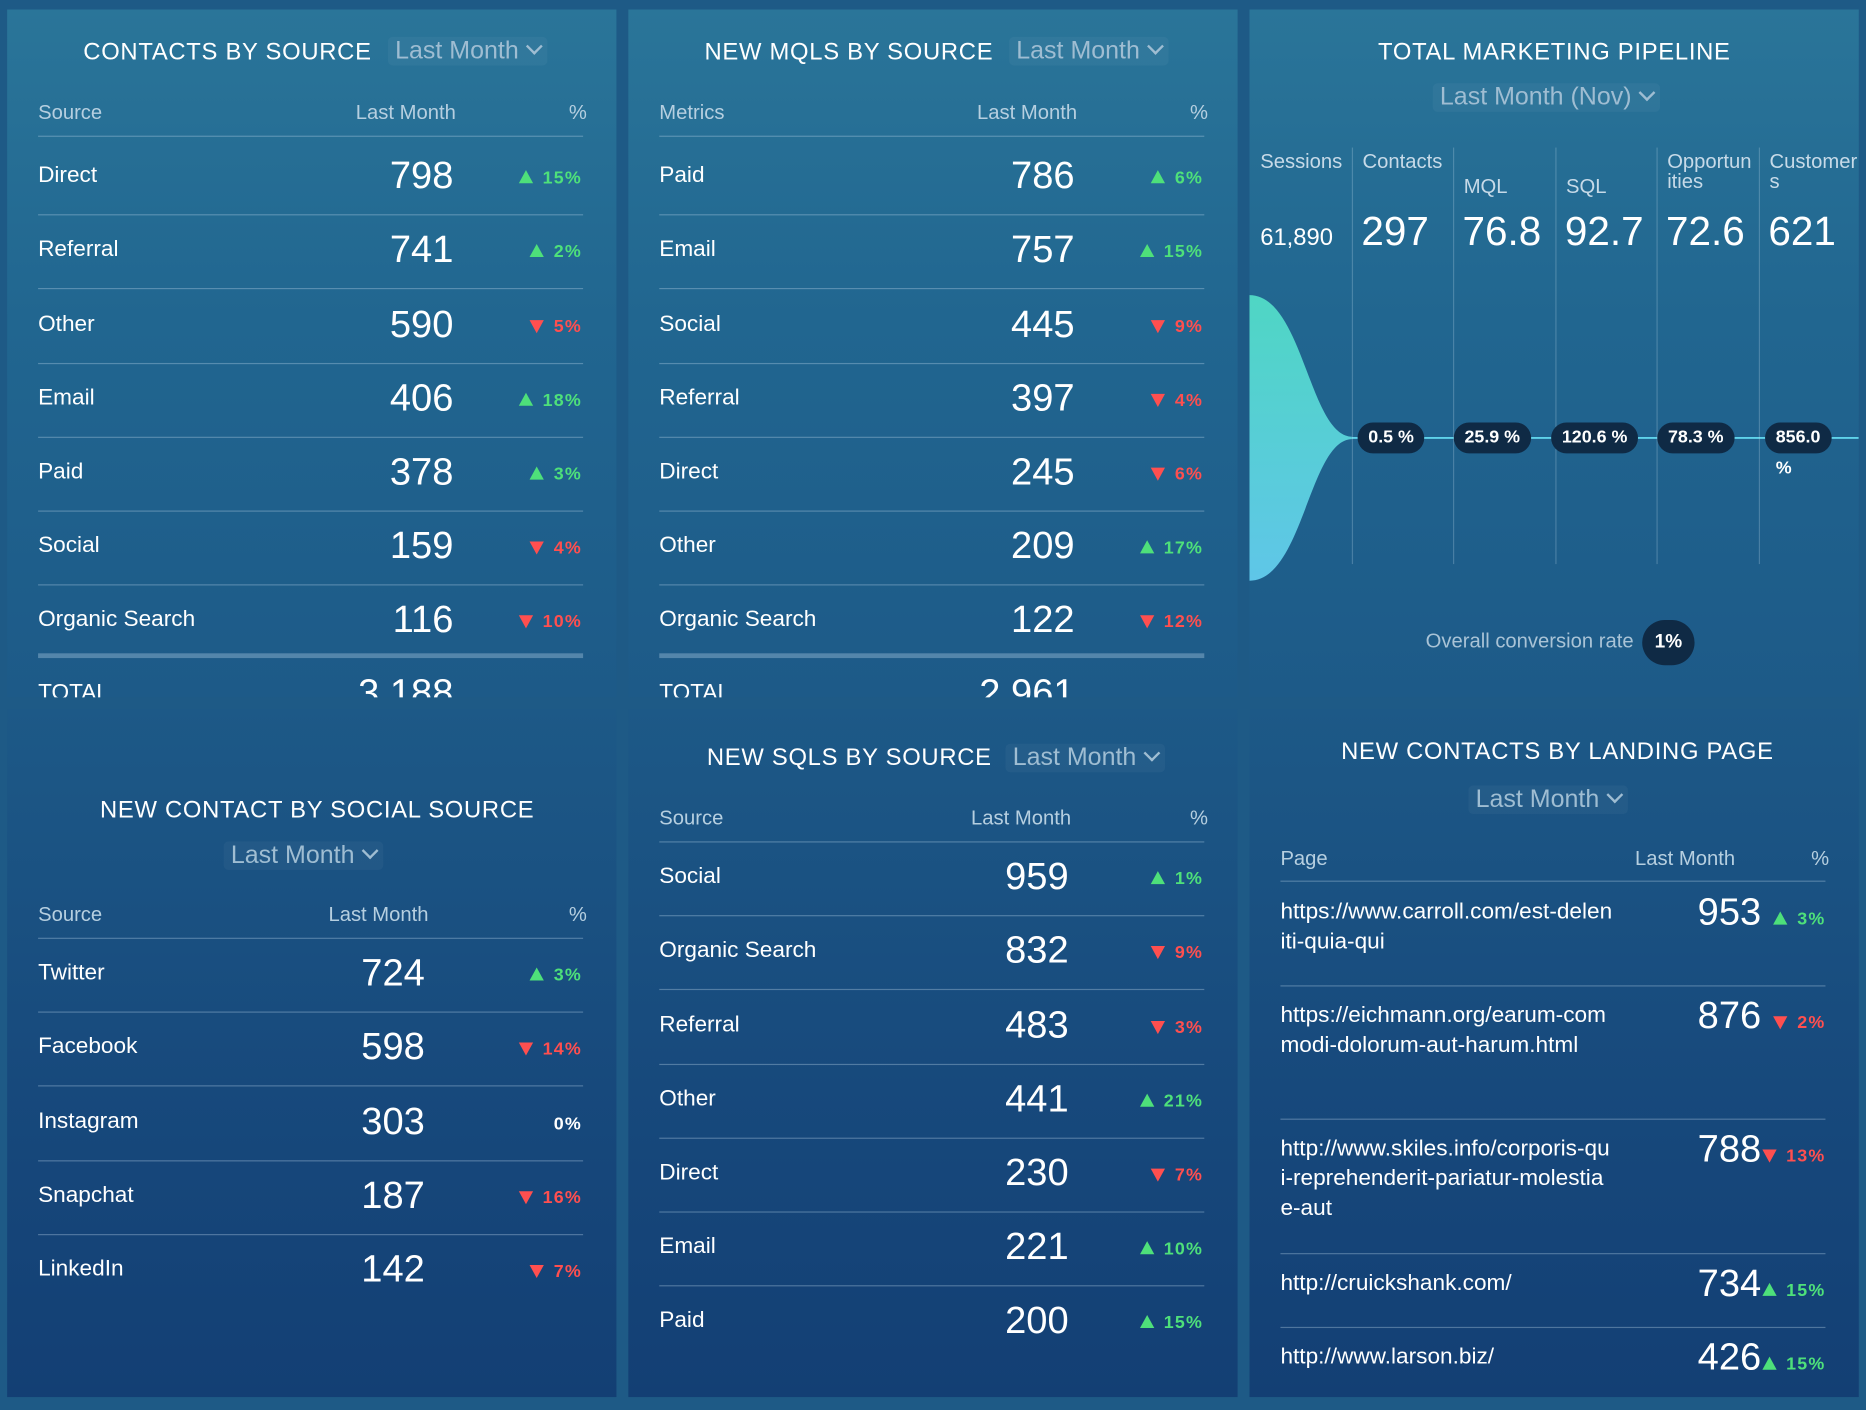 Image resolution: width=1866 pixels, height=1410 pixels. Describe the element at coordinates (690, 324) in the screenshot. I see `row-label: Social` at that location.